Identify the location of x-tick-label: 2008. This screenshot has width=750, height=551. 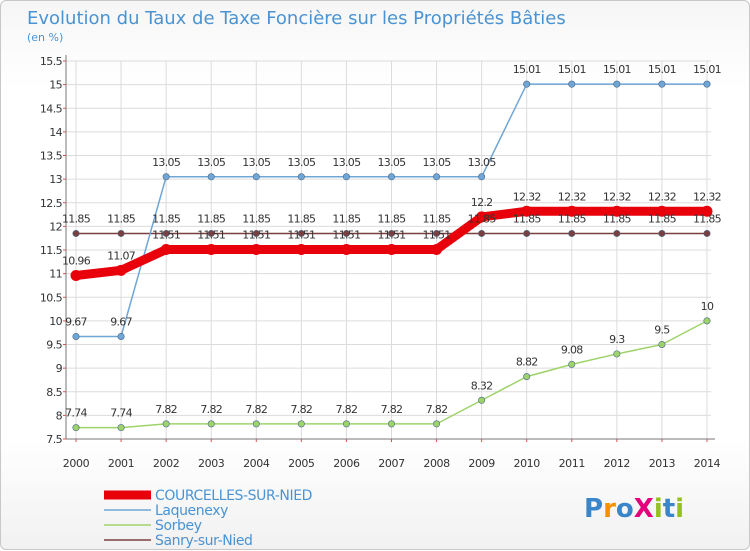
(436, 463).